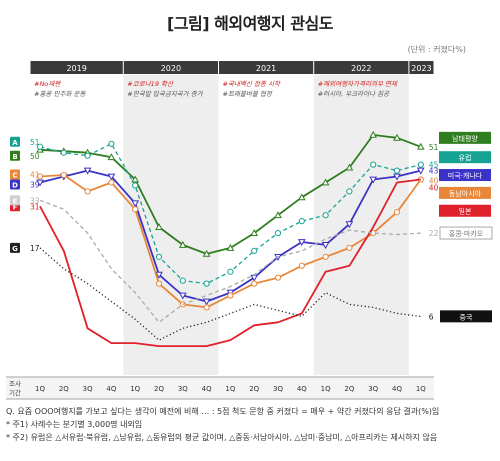 The width and height of the screenshot is (500, 461). I want to click on series-label: 중국, so click(466, 317).